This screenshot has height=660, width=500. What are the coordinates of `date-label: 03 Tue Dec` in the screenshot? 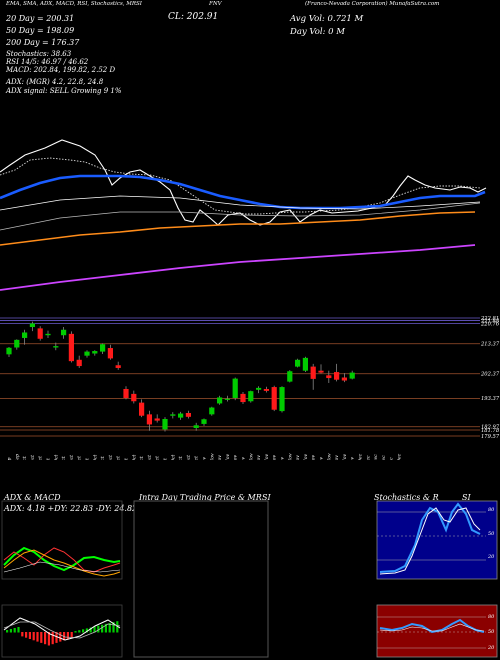 It's located at (368, 457).